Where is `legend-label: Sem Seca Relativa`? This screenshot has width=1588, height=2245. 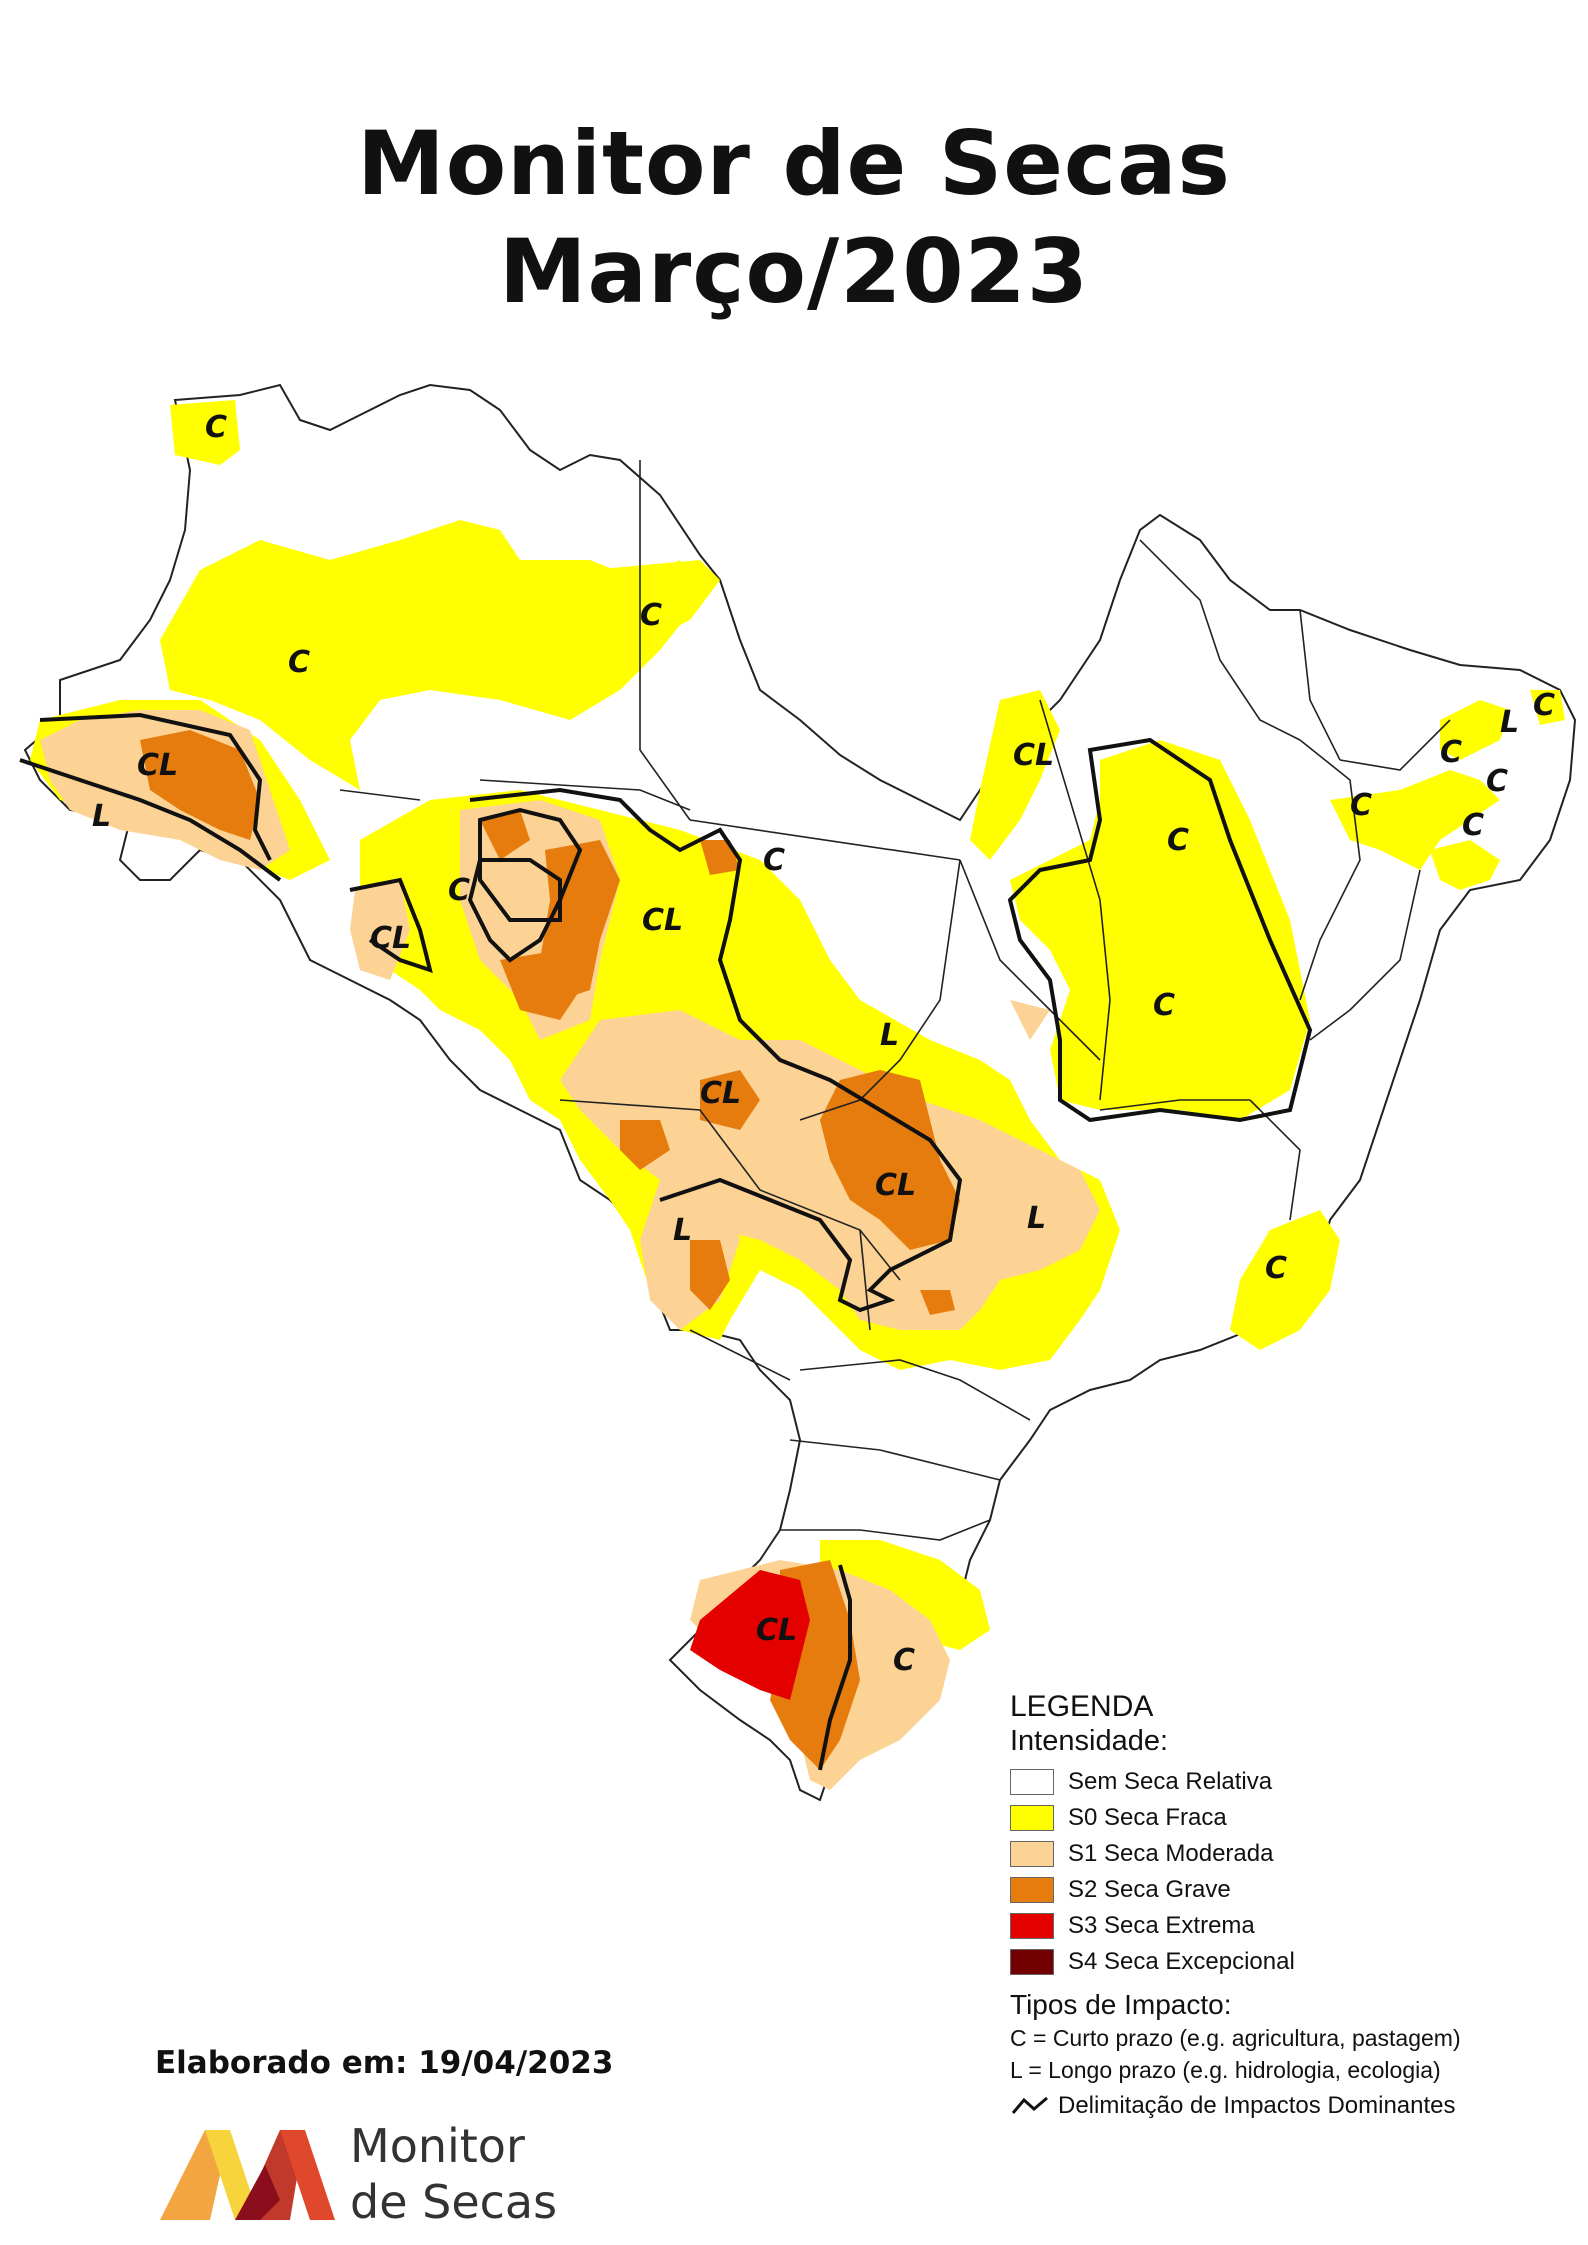
legend-label: Sem Seca Relativa is located at coordinates (1170, 1781).